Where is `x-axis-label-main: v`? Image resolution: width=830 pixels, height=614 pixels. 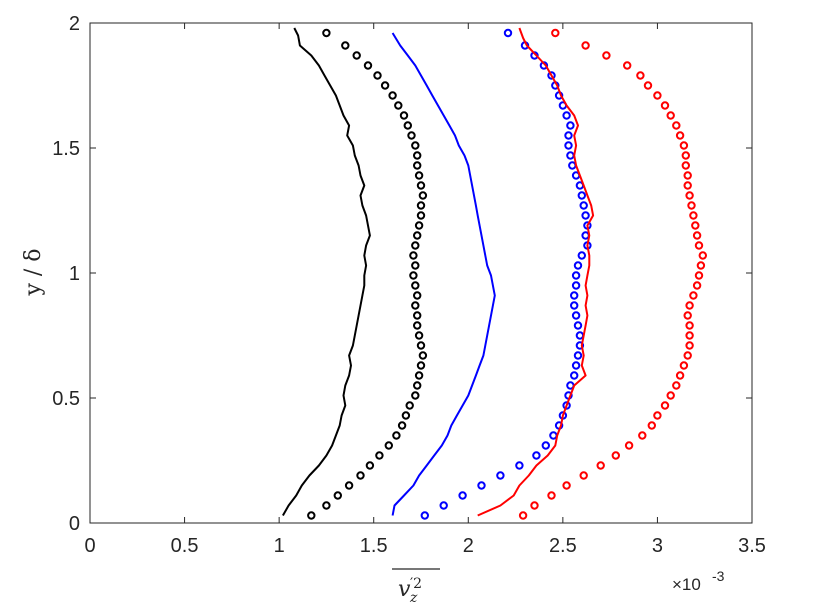
x-axis-label-main: v is located at coordinates (404, 589).